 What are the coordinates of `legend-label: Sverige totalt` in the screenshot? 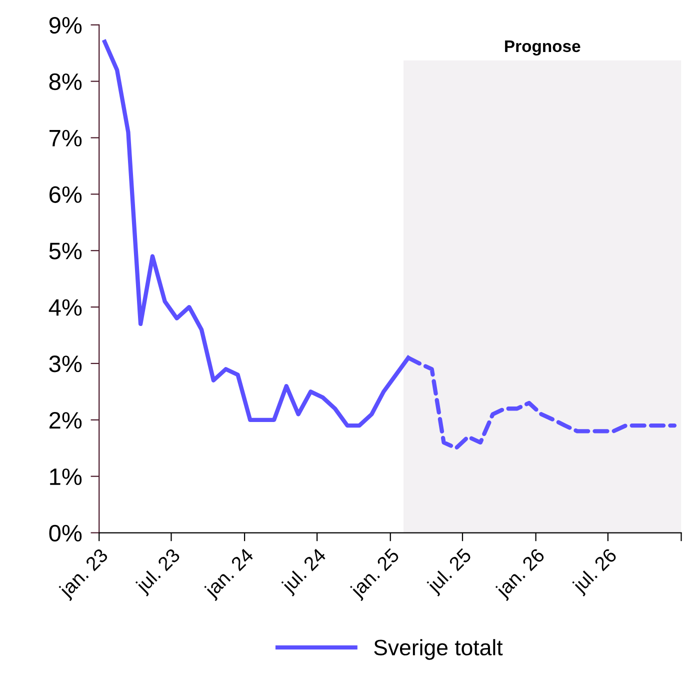 It's located at (438, 649).